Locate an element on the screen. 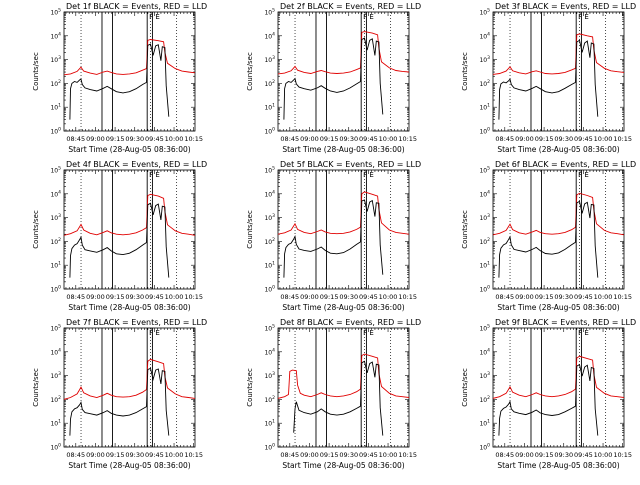  x-tick-label: 09:00 is located at coordinates (524, 297).